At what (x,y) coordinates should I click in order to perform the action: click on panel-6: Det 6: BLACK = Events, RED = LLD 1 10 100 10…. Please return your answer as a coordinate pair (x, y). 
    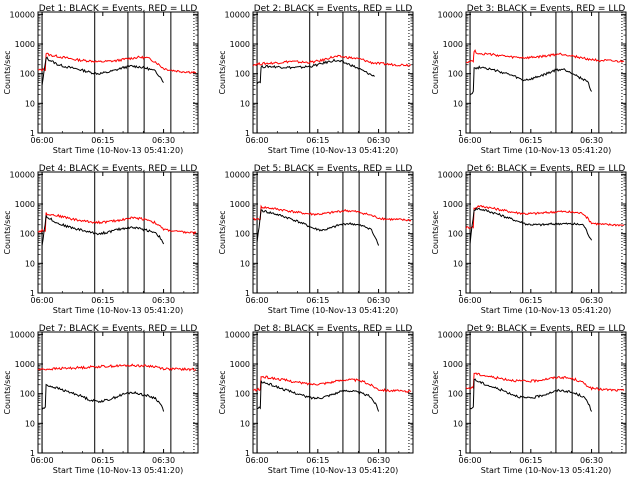
    Looking at the image, I should click on (529, 239).